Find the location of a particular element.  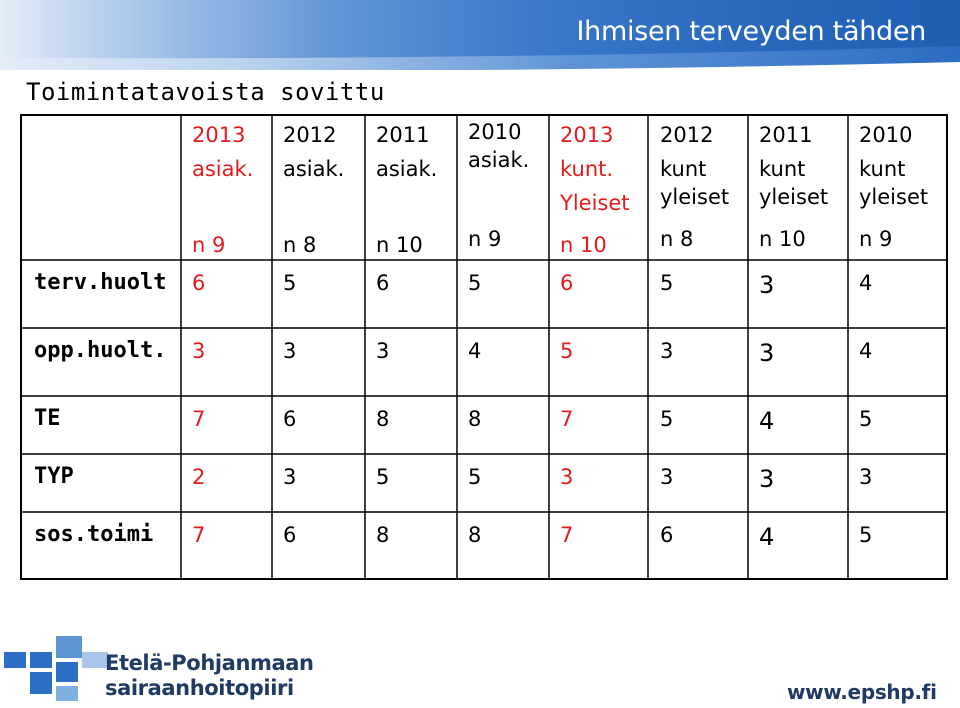

org-name: Etelä-Pohjanmaan sairaanhoitopiiri is located at coordinates (209, 675).